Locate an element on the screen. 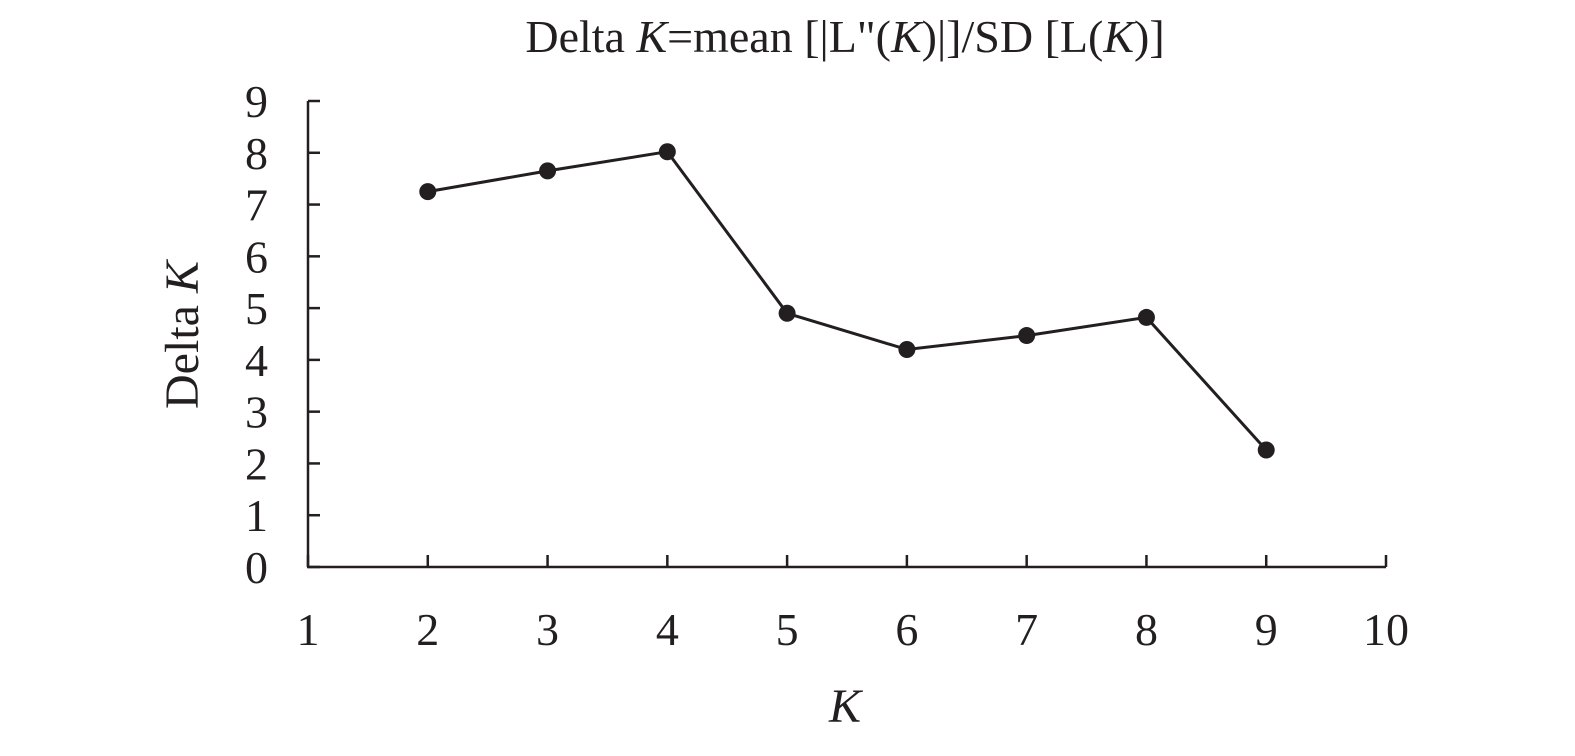 This screenshot has height=756, width=1575. x-tick-label: 7 is located at coordinates (1026, 629).